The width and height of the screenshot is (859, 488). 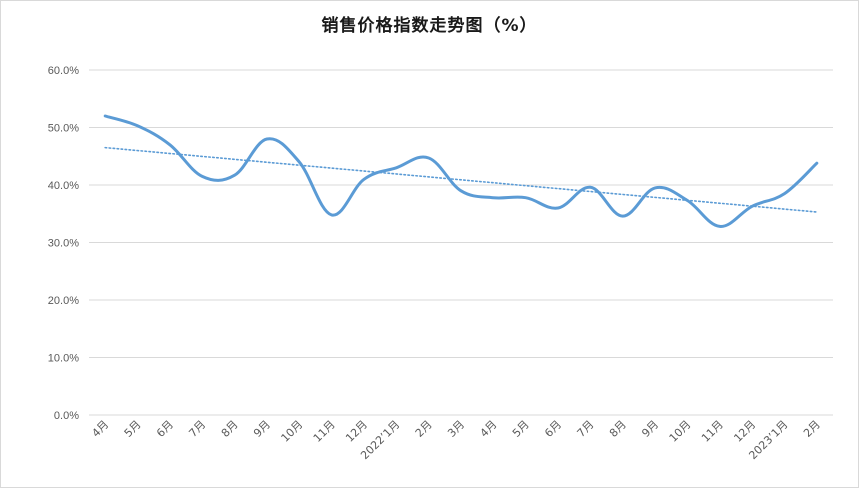 I want to click on x-tick-label: 3月, so click(x=456, y=429).